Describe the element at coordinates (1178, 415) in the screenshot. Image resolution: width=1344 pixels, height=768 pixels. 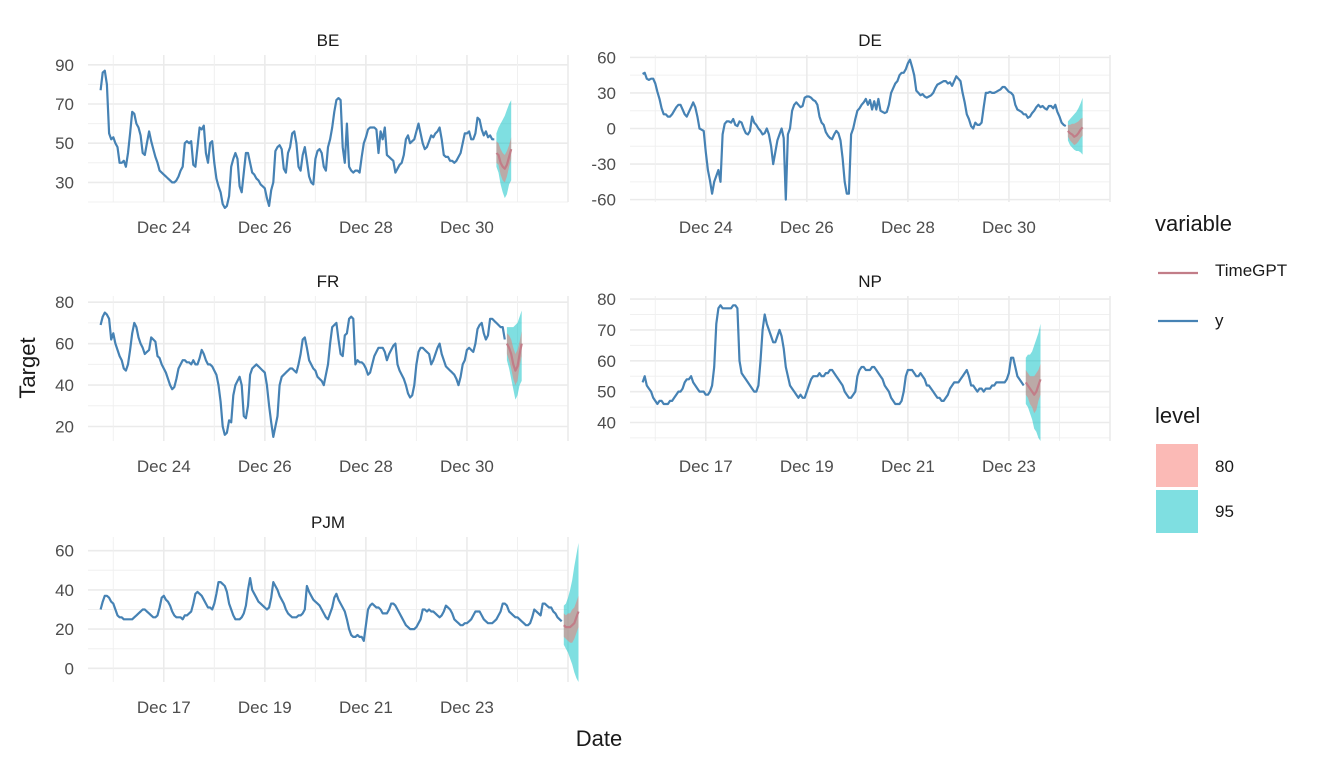
I see `legend-level-title: level` at that location.